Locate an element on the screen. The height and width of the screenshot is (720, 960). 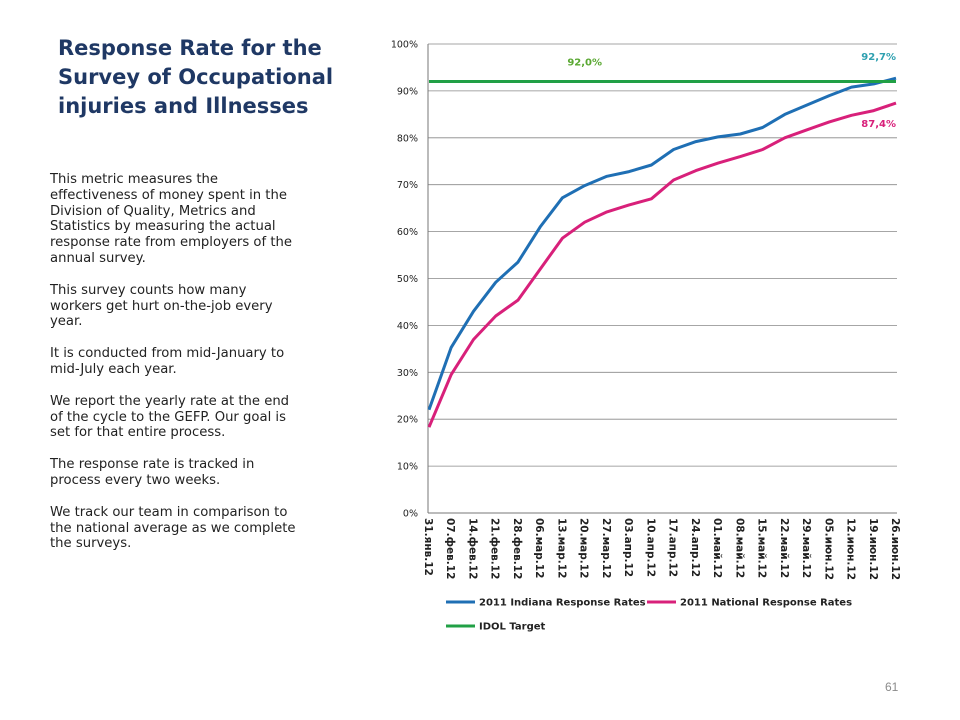
x-tick-label: 17.апр.12 is located at coordinates (673, 547).